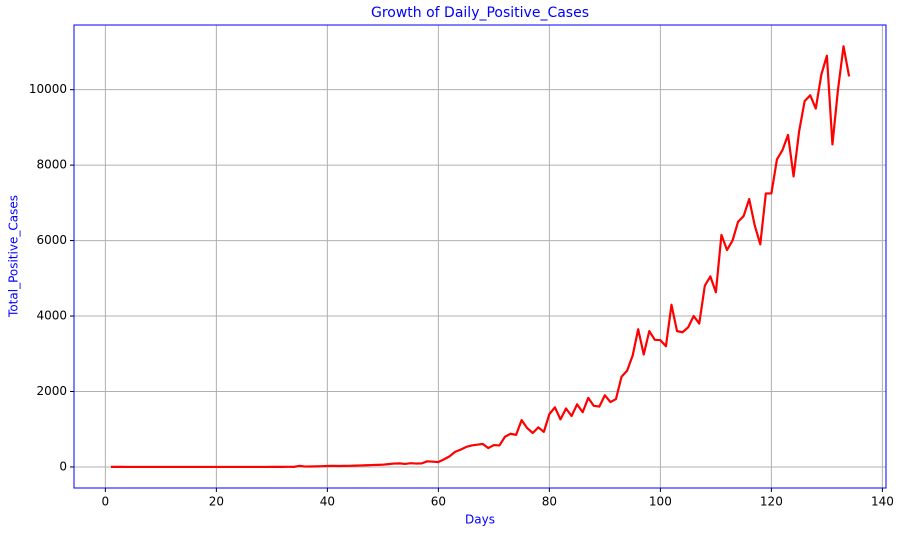  What do you see at coordinates (63, 466) in the screenshot?
I see `y-tick-label: 0` at bounding box center [63, 466].